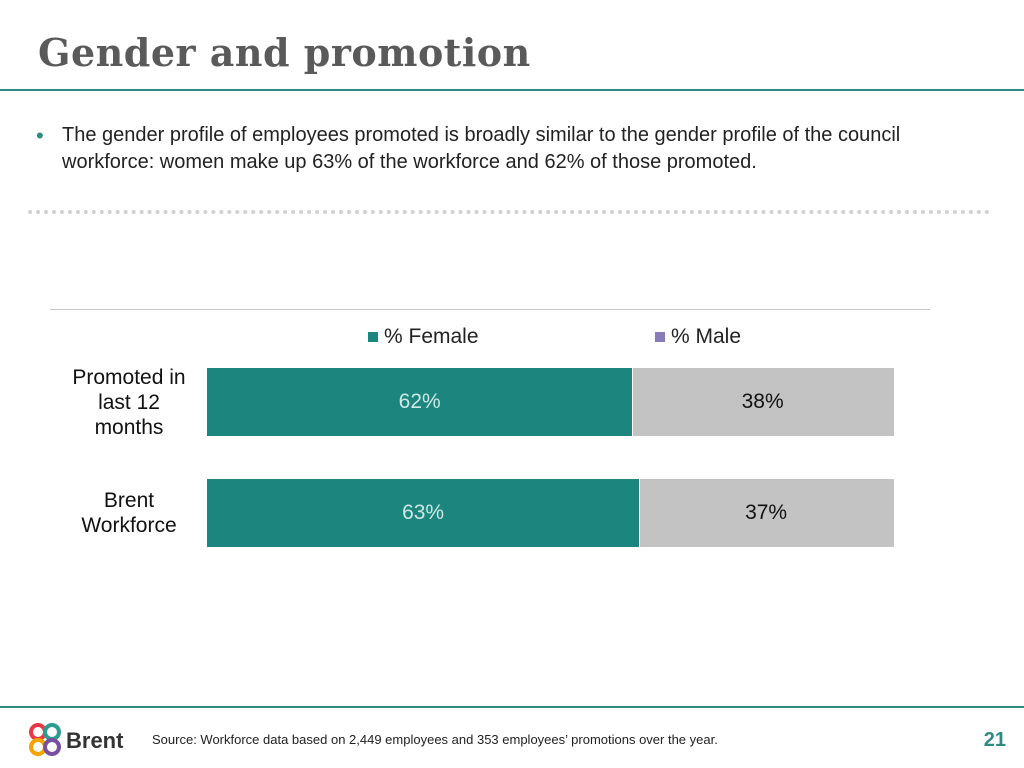  I want to click on chart-top-rule, so click(490, 309).